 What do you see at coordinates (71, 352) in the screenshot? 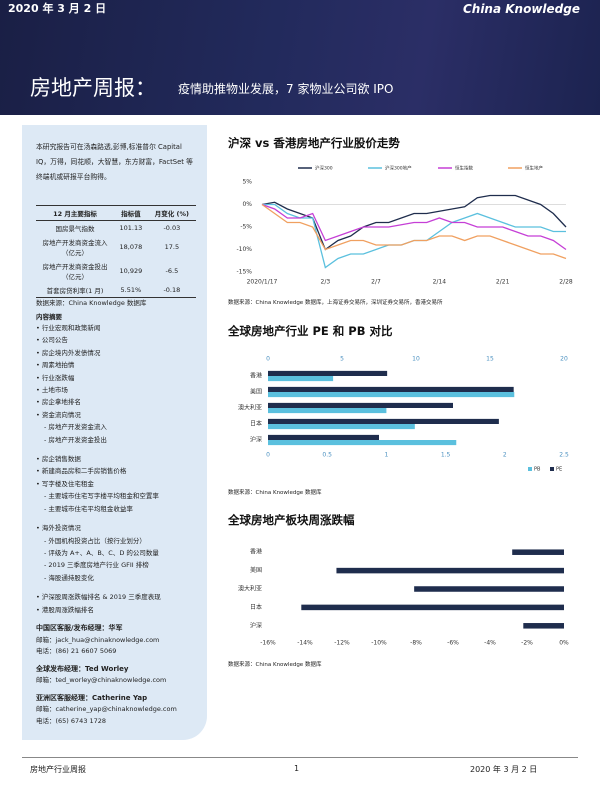
I see `contents-text: 房企境内外发债情况` at bounding box center [71, 352].